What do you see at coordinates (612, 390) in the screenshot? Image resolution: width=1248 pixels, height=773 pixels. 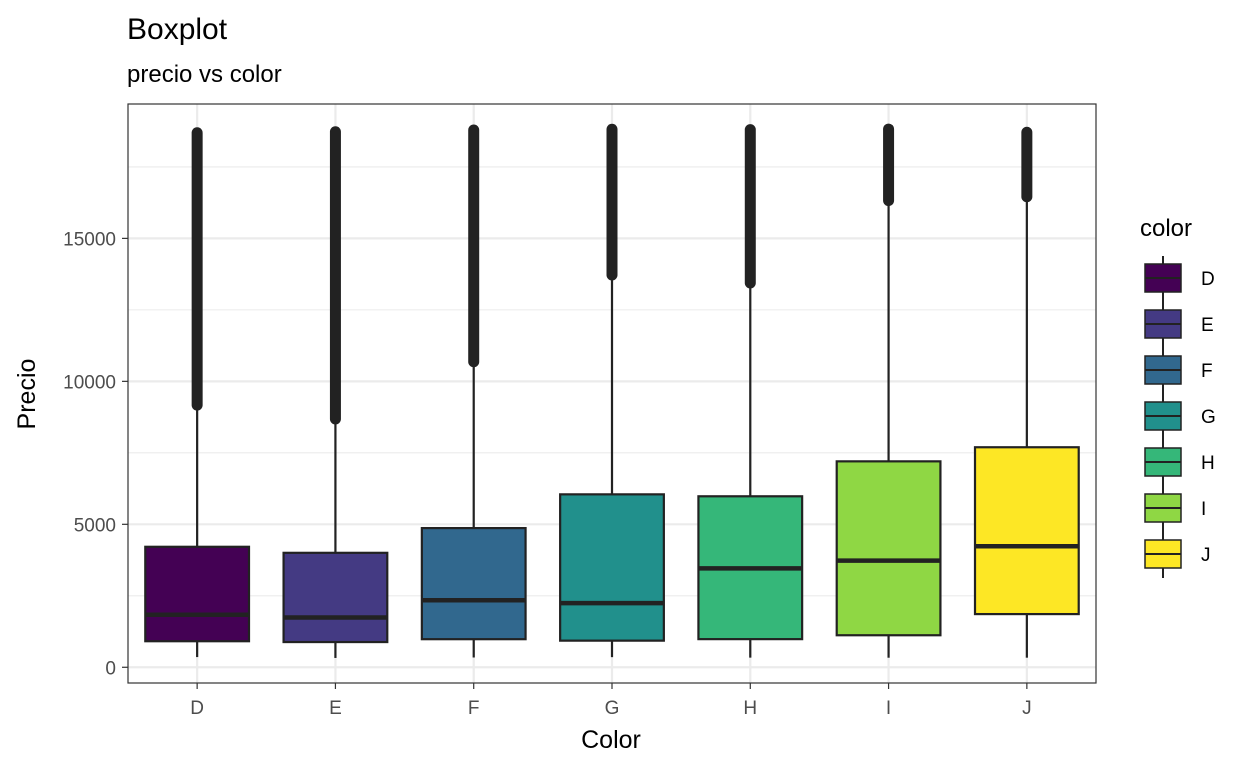 I see `box-G` at bounding box center [612, 390].